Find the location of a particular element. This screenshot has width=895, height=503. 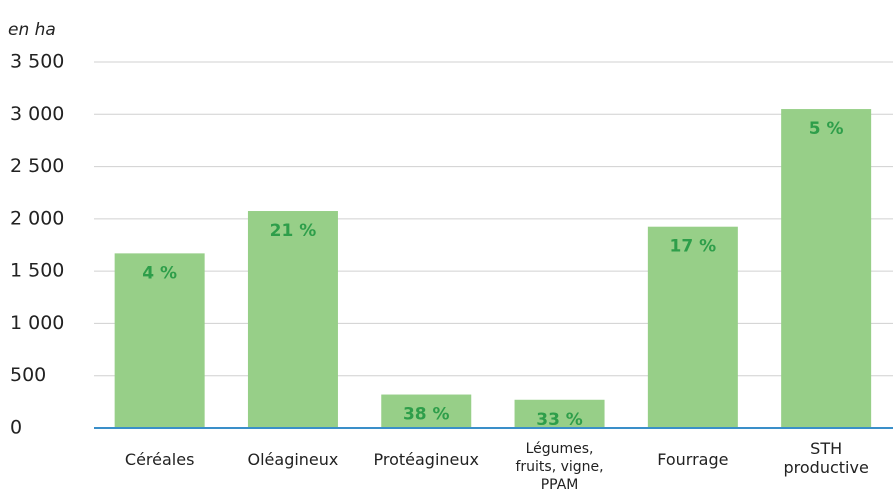

bar-annotation: 4 % is located at coordinates (159, 273).